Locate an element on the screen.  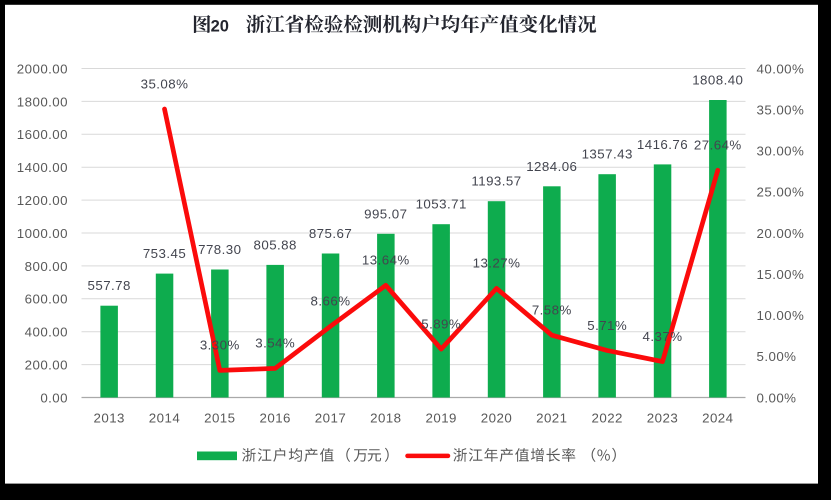
svg-text: 2022 is located at coordinates (607, 418).